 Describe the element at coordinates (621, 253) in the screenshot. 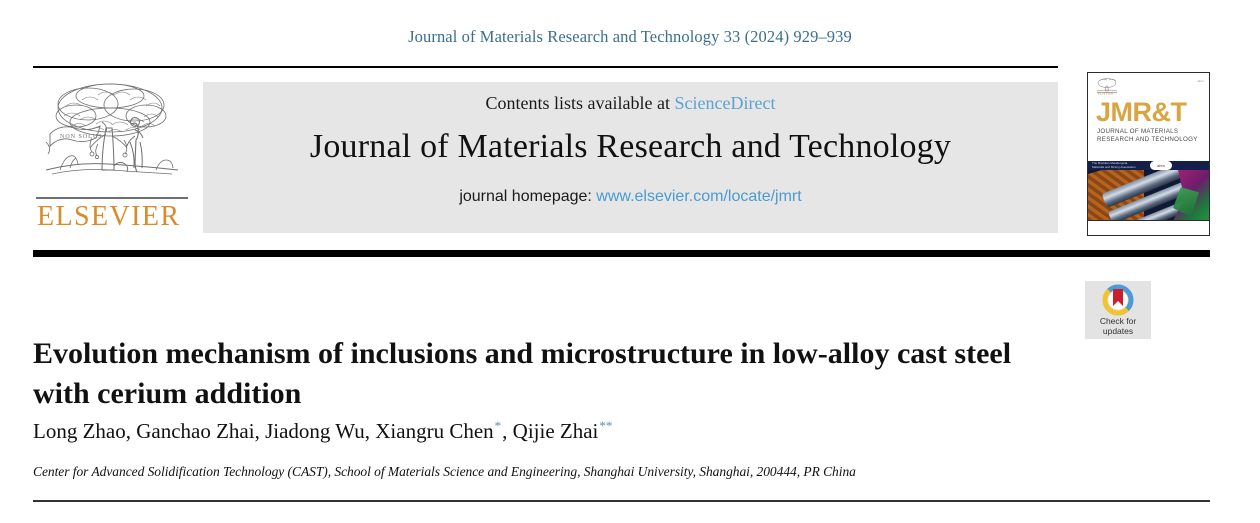

I see `header-thick-divider` at that location.